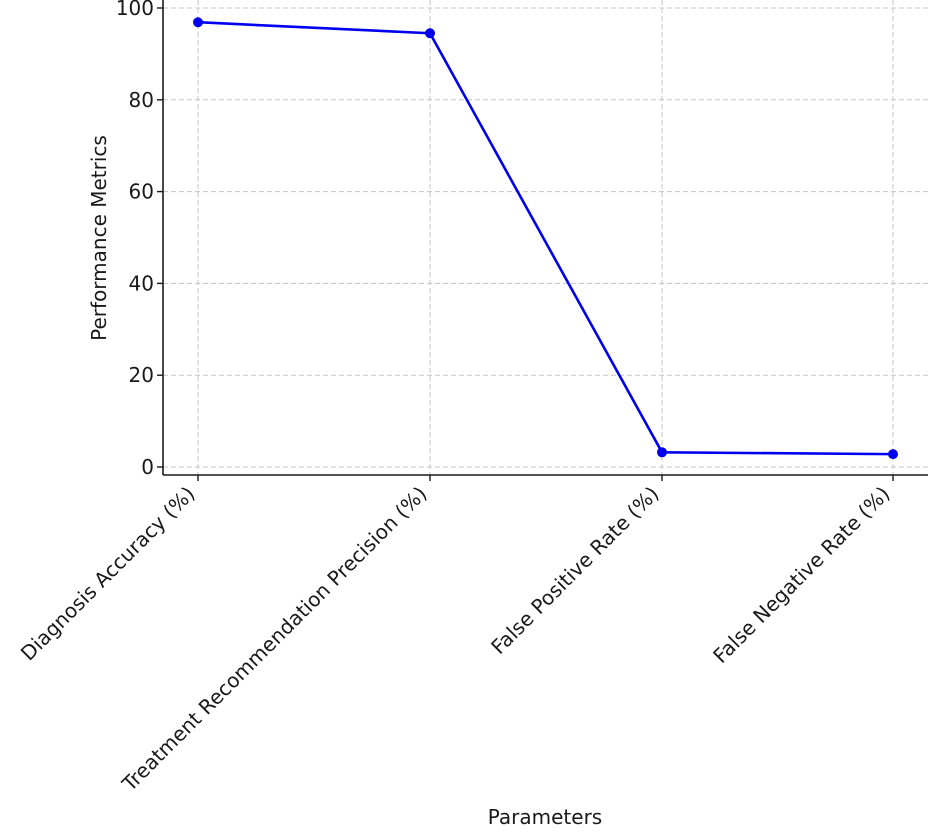 The height and width of the screenshot is (840, 940). I want to click on x-axis-title: Parameters, so click(545, 817).